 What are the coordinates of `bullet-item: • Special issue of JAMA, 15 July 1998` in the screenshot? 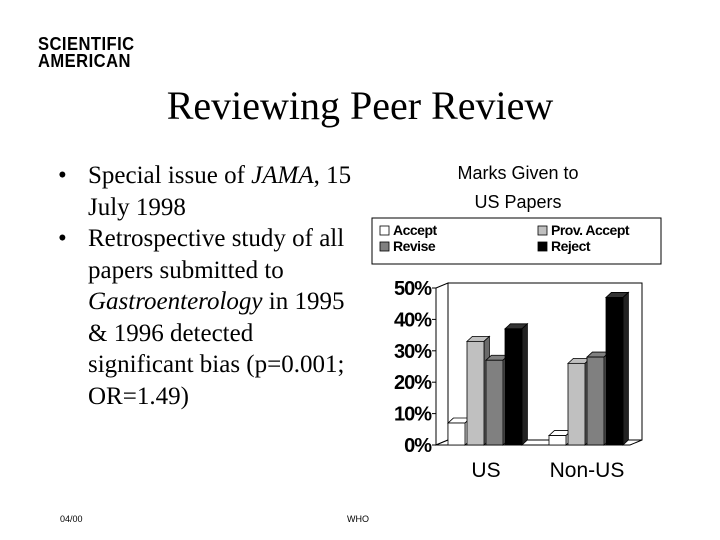 It's located at (208, 191).